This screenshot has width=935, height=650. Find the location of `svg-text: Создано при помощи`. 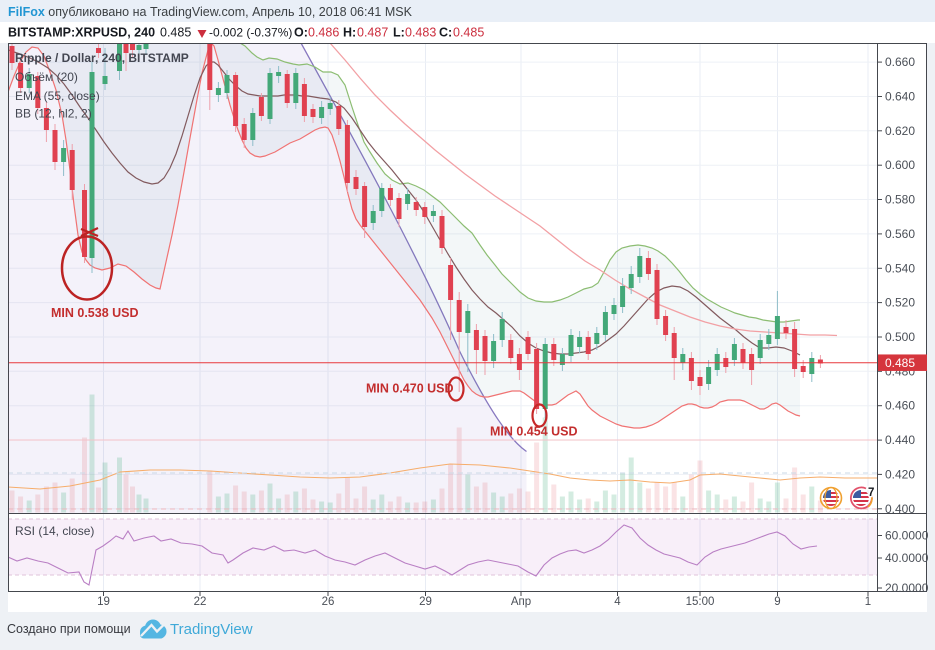

svg-text: Создано при помощи is located at coordinates (69, 629).